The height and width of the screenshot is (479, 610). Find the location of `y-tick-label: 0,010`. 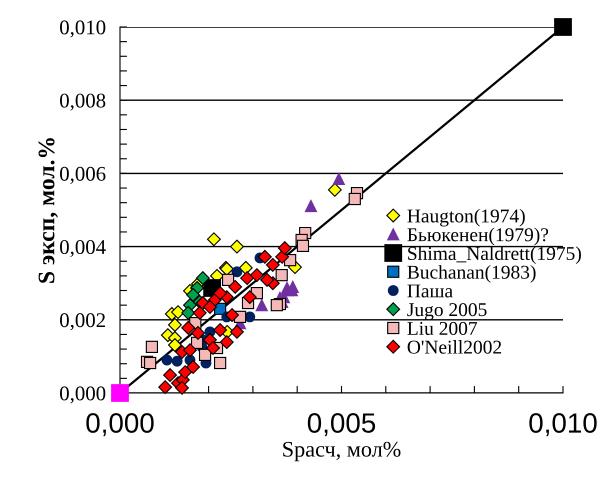

y-tick-label: 0,010 is located at coordinates (83, 29).